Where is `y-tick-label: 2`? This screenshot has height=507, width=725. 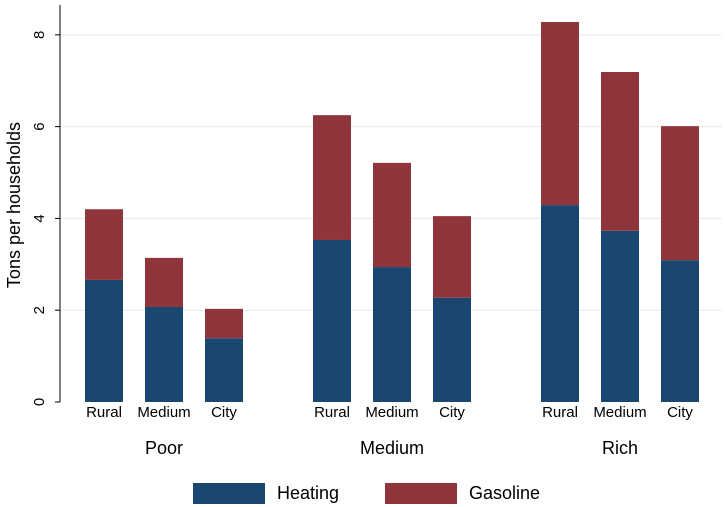 y-tick-label: 2 is located at coordinates (39, 310).